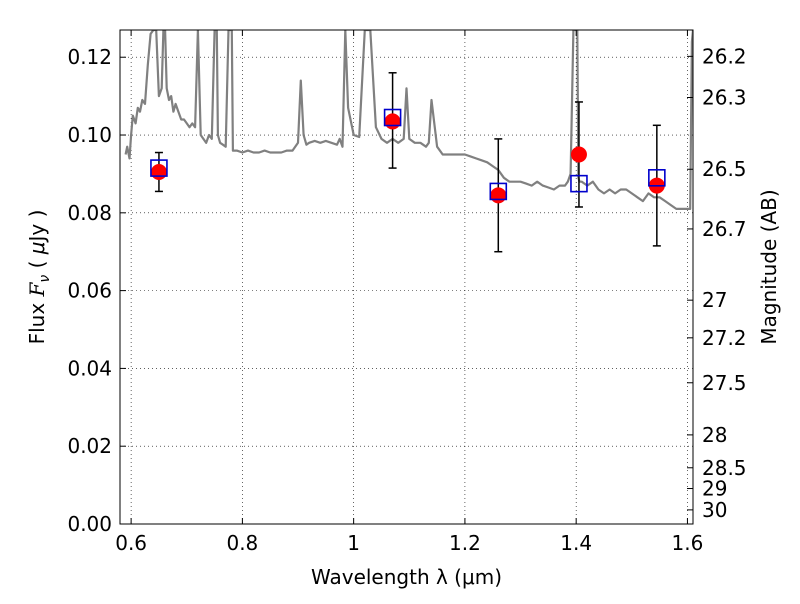 The width and height of the screenshot is (800, 604). Describe the element at coordinates (724, 56) in the screenshot. I see `mag-tick-label: 26.2` at that location.